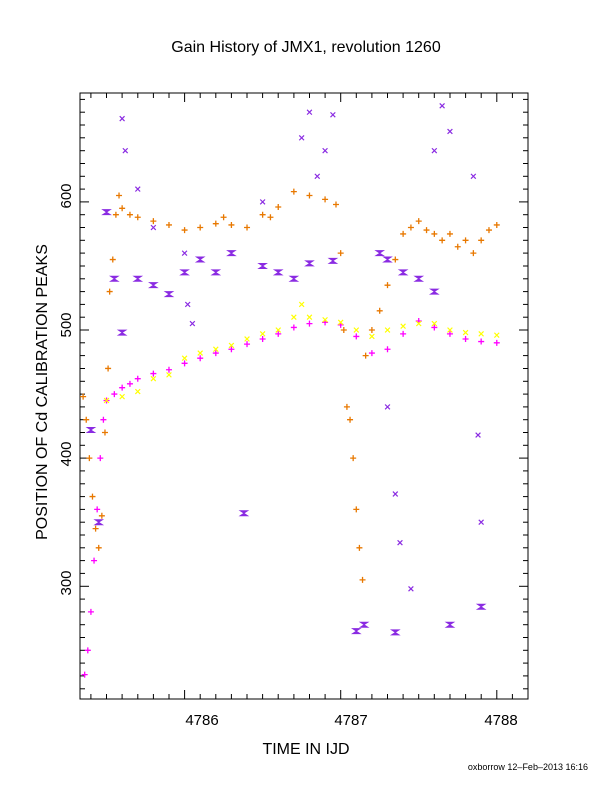  I want to click on y-tick-label-500: 500, so click(66, 324).